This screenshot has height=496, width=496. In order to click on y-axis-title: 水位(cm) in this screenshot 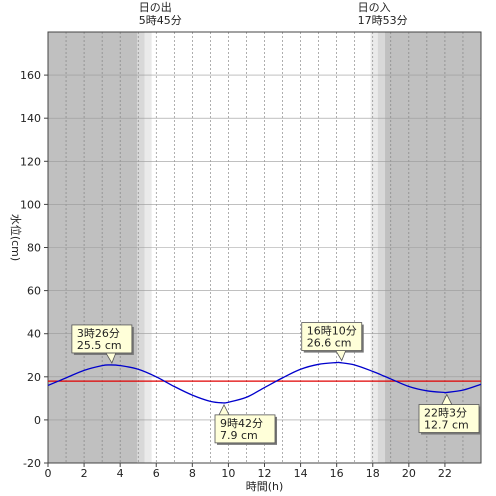, I will do `click(16, 237)`.